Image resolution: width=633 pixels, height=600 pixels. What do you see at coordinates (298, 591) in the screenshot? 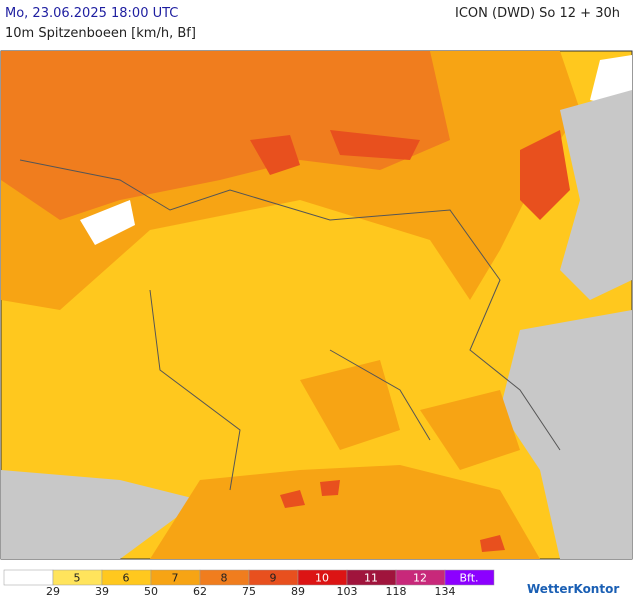
I see `kmh-label: 89` at bounding box center [298, 591].